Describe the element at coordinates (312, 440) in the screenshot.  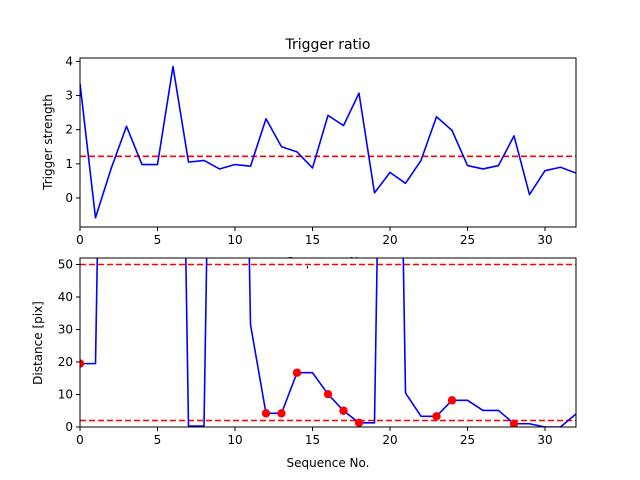
I see `distance-x-tick-label: 15` at that location.